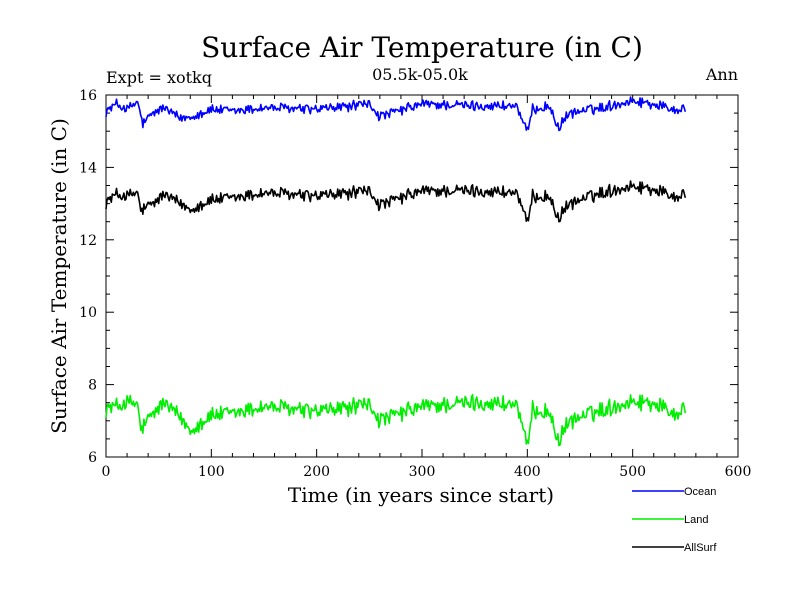  Describe the element at coordinates (721, 74) in the screenshot. I see `header-right: Ann` at that location.